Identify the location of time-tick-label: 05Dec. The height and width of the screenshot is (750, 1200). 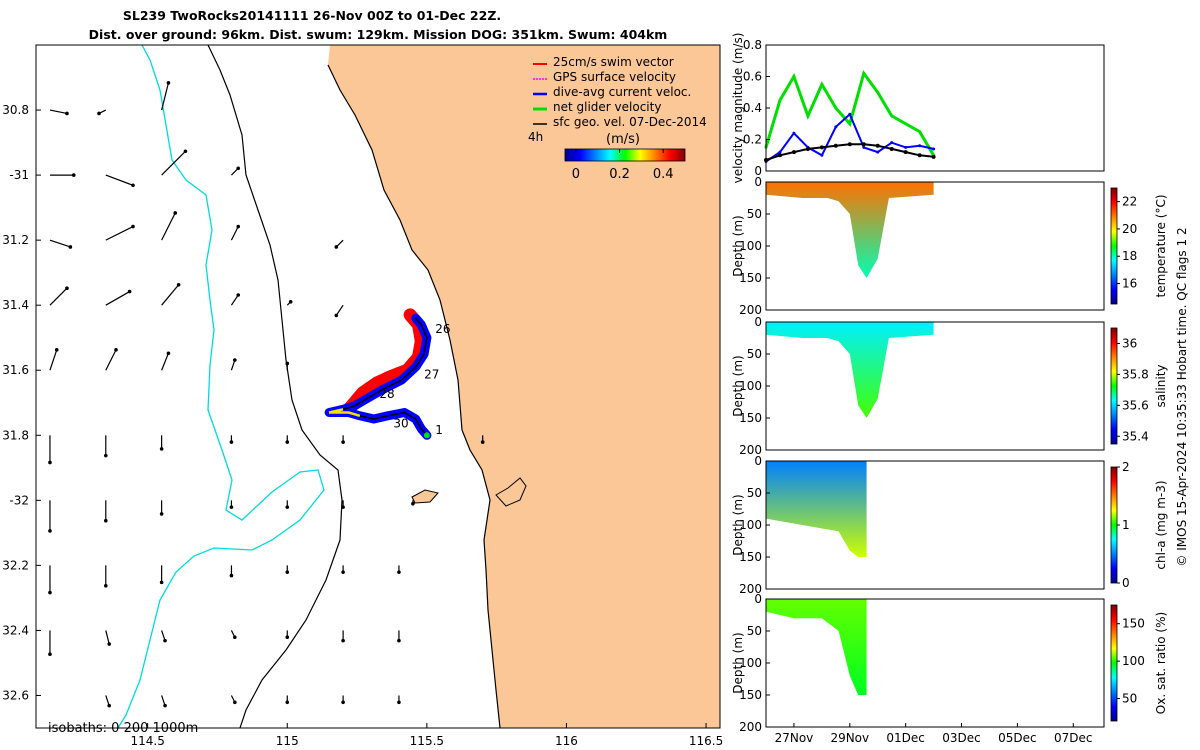
(1017, 738).